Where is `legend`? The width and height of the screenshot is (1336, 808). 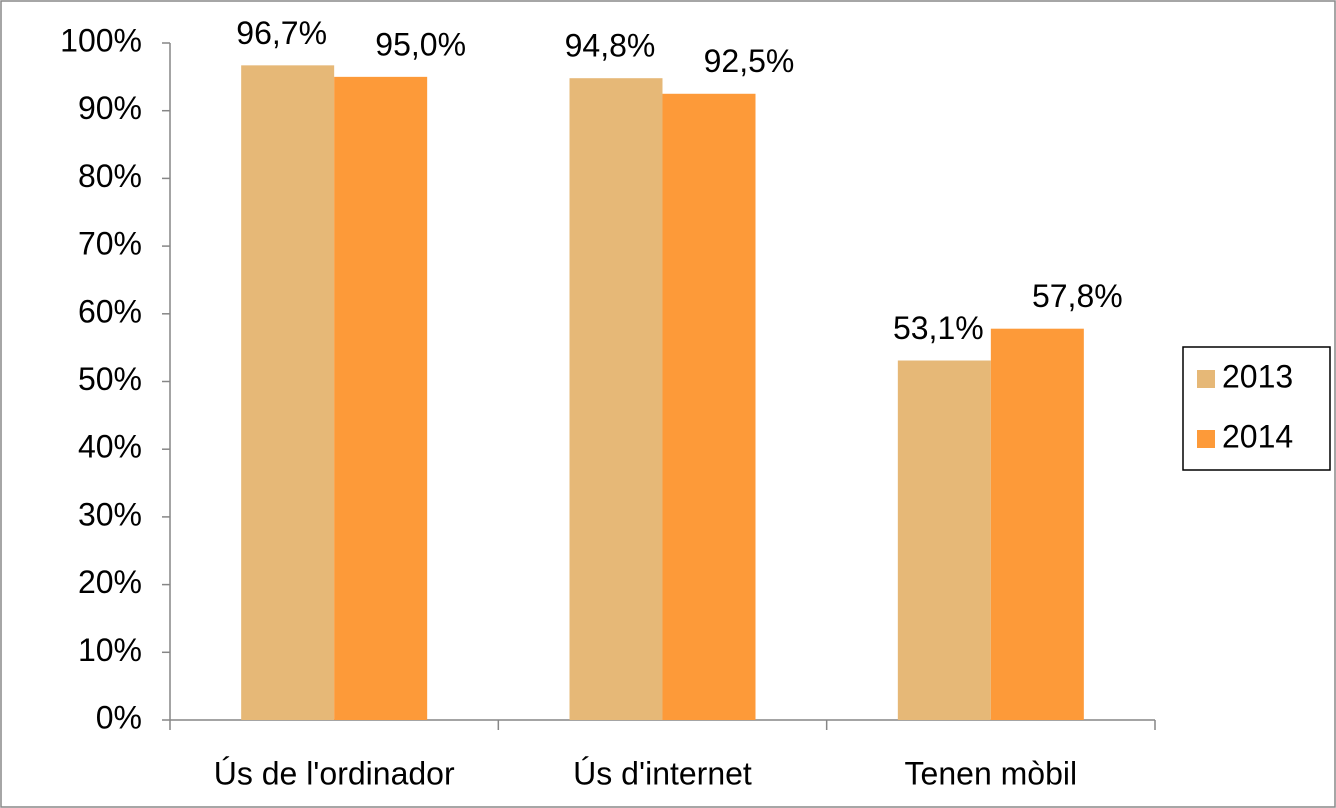 legend is located at coordinates (1256, 408).